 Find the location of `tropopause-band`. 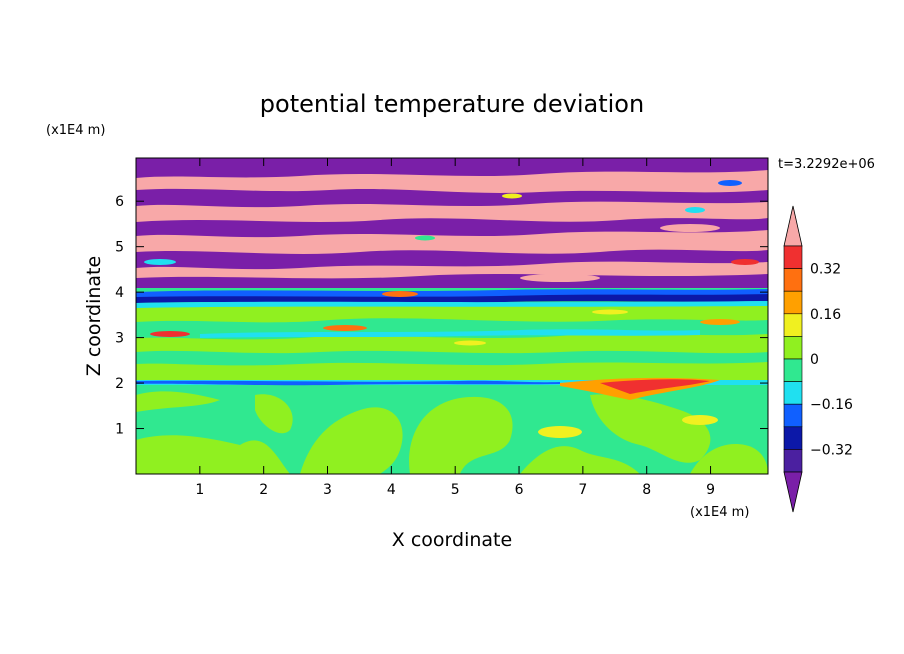

tropopause-band is located at coordinates (452, 293).